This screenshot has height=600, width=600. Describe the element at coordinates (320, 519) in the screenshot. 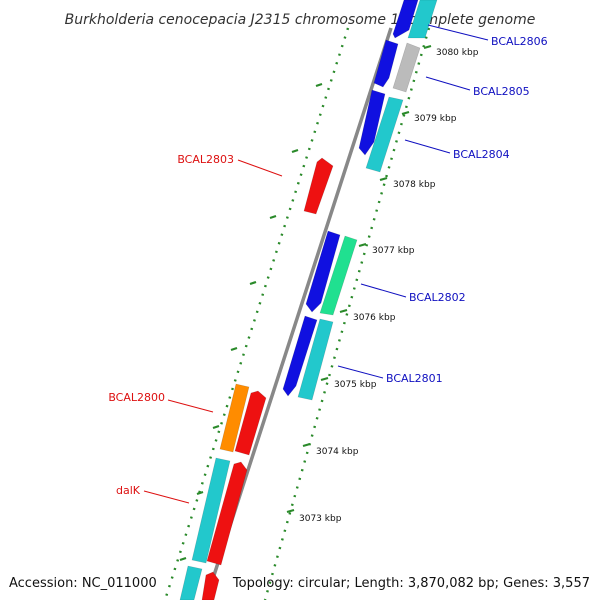

I see `tick-label: 3073 kbp` at that location.